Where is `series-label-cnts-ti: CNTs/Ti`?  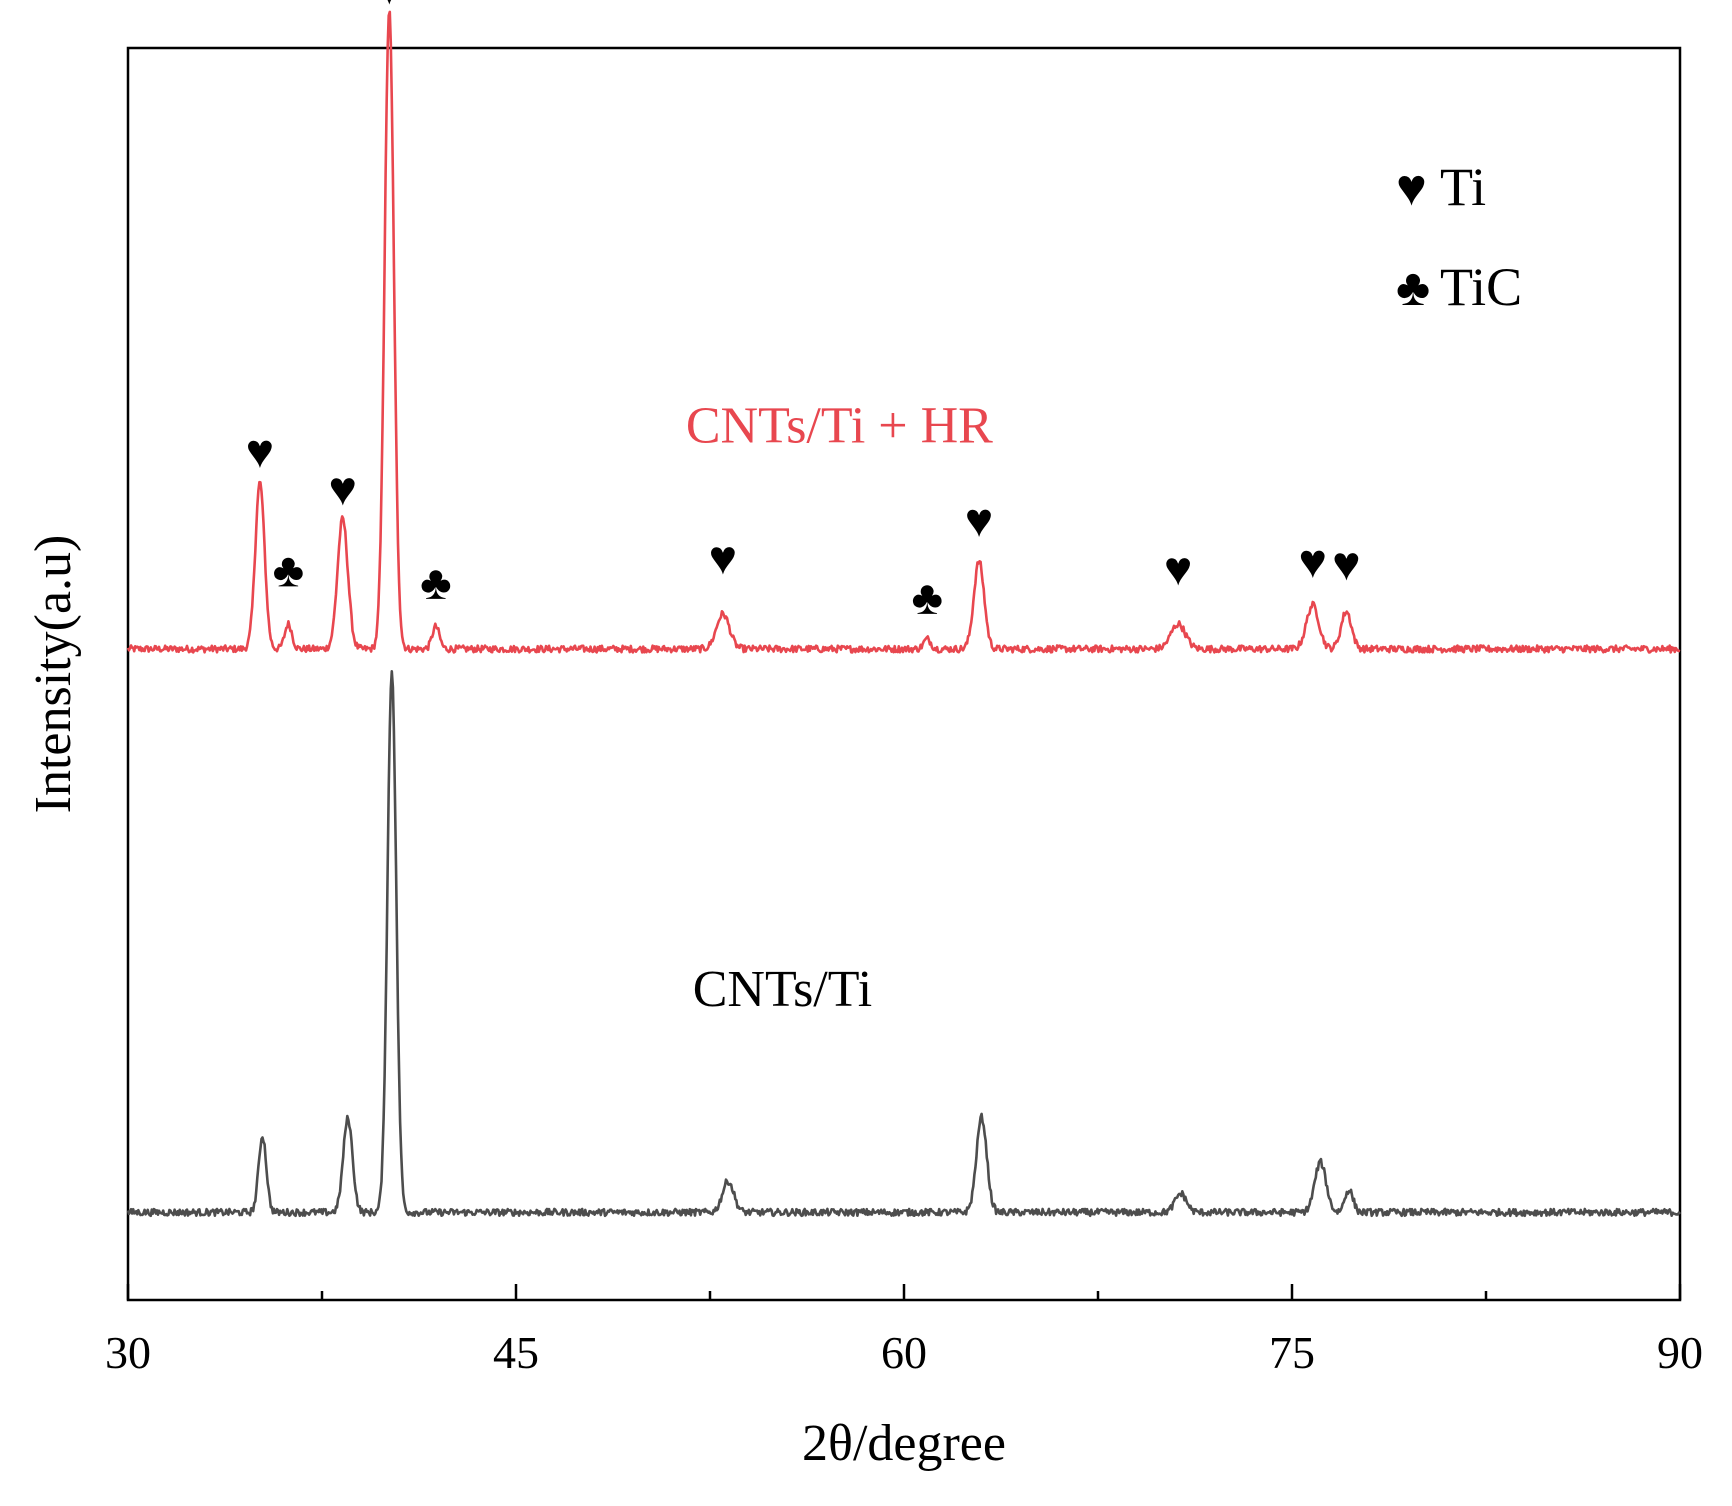 series-label-cnts-ti: CNTs/Ti is located at coordinates (782, 989).